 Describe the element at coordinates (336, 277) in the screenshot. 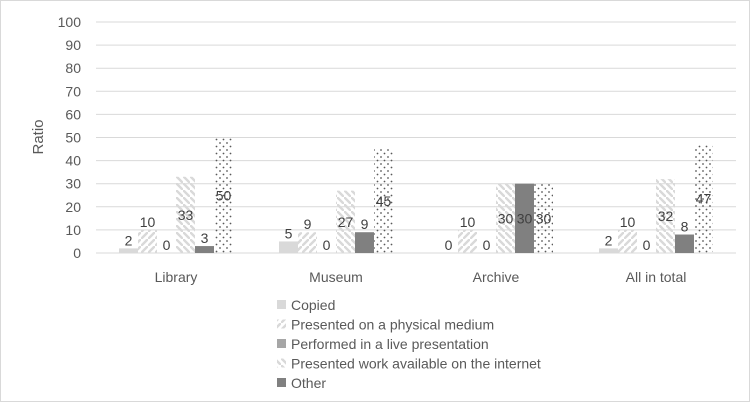

I see `category-label: Museum` at that location.